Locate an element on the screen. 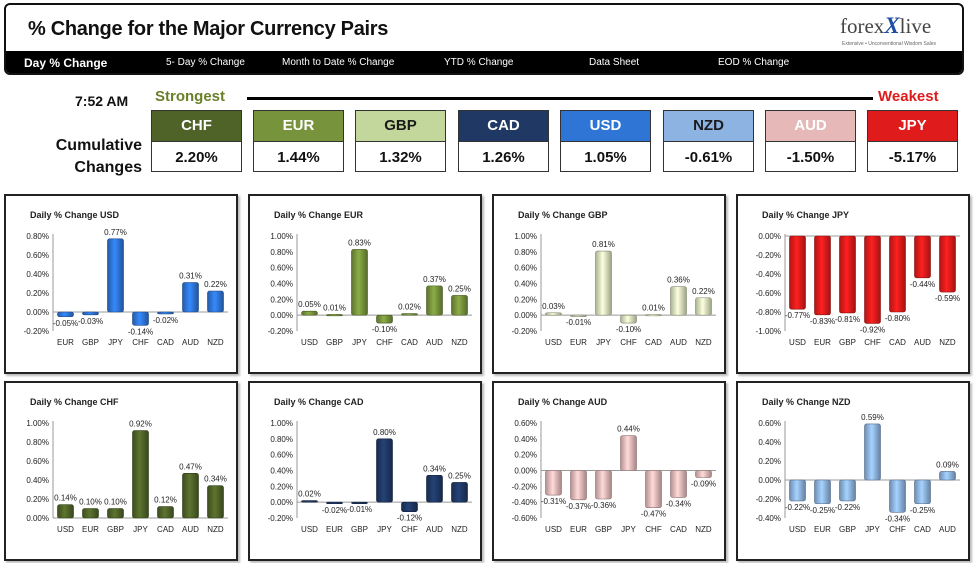  chart-title: Daily % Change CAD is located at coordinates (319, 402).